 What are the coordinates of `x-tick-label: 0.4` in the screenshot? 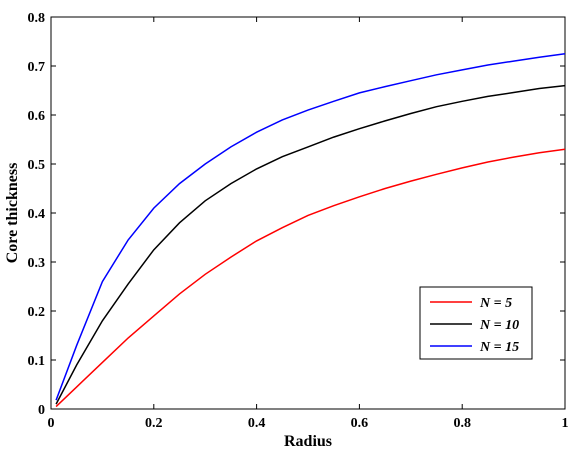 It's located at (257, 423).